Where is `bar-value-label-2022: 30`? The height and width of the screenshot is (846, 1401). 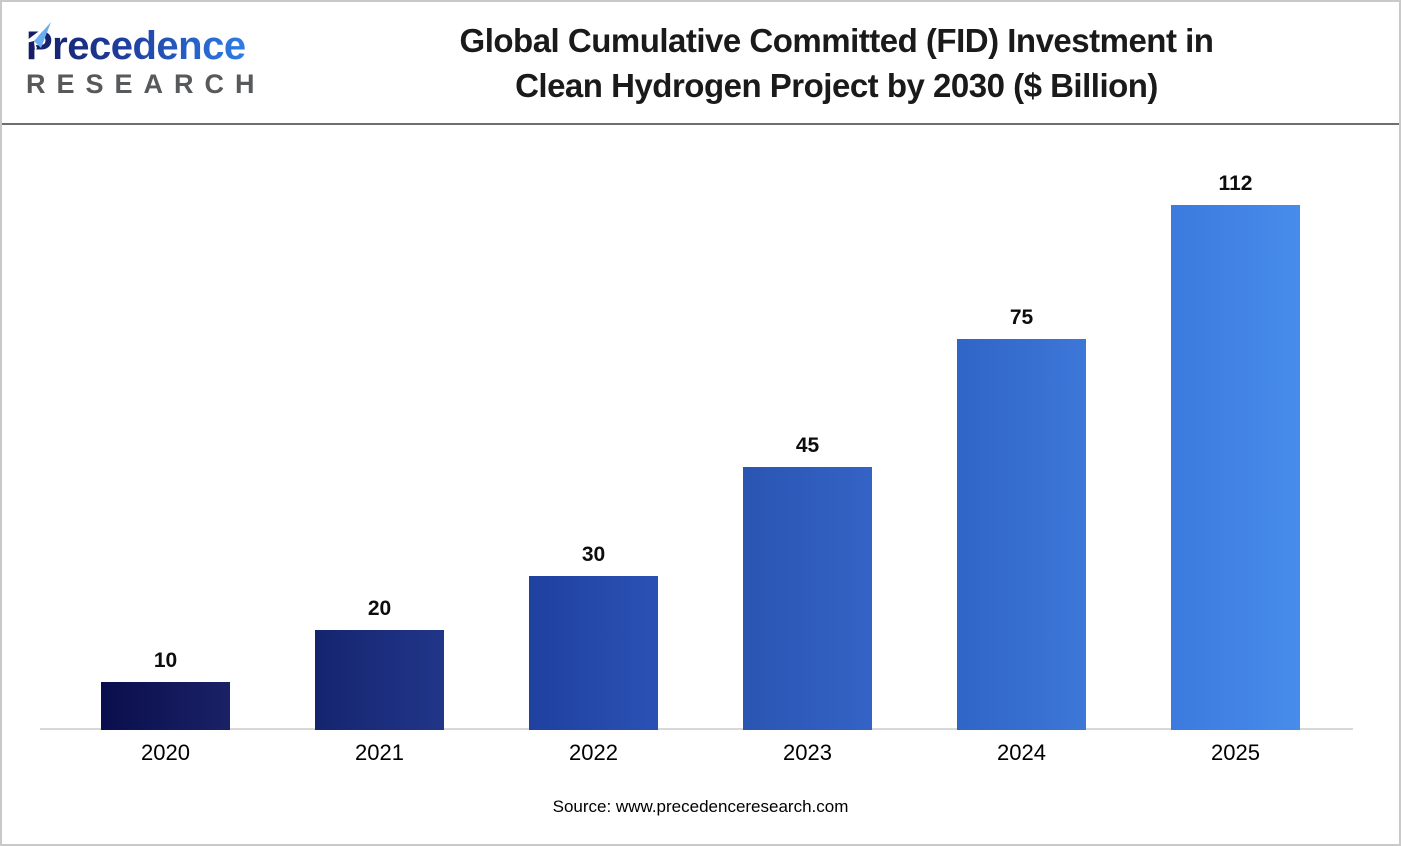 bar-value-label-2022: 30 is located at coordinates (593, 554).